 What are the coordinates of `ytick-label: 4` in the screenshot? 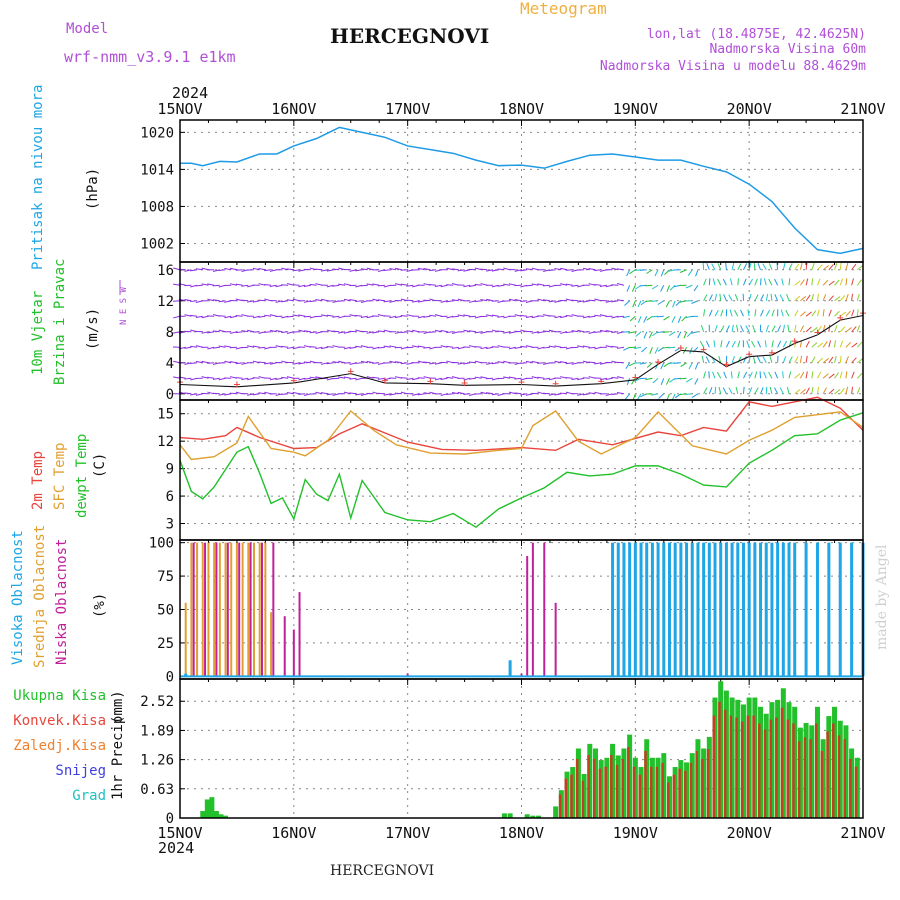 It's located at (170, 364).